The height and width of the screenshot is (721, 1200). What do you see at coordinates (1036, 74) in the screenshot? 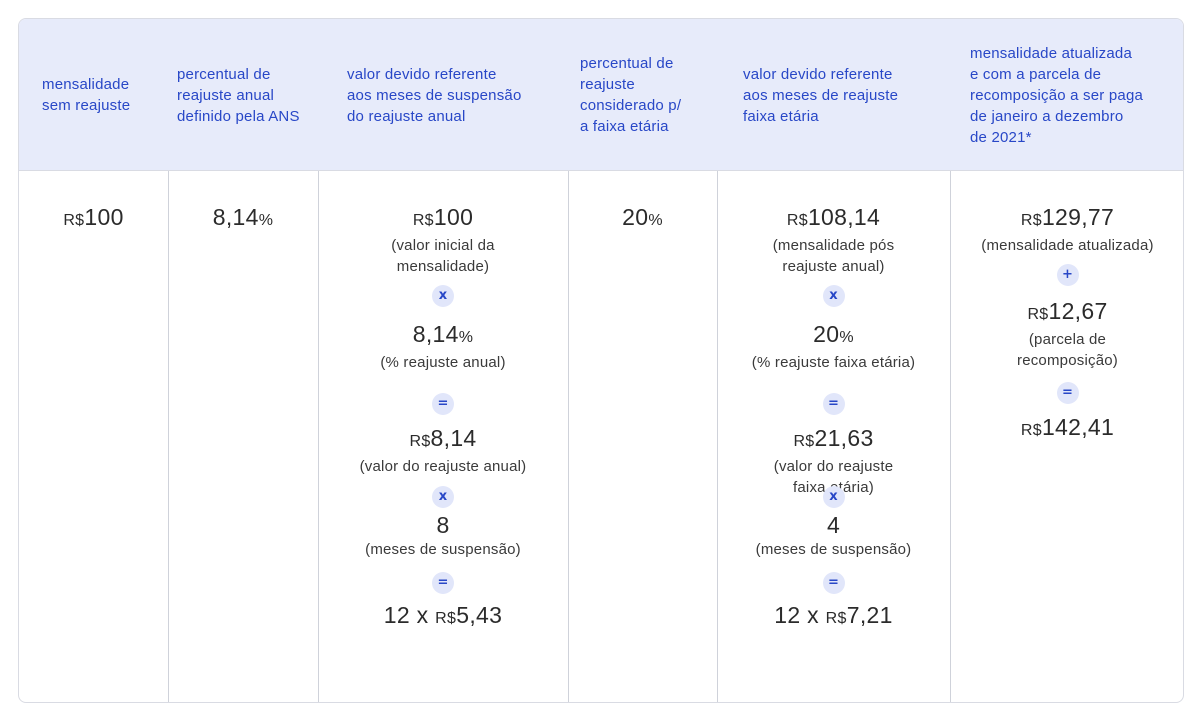
I see `header-line: e com a parcela de` at bounding box center [1036, 74].